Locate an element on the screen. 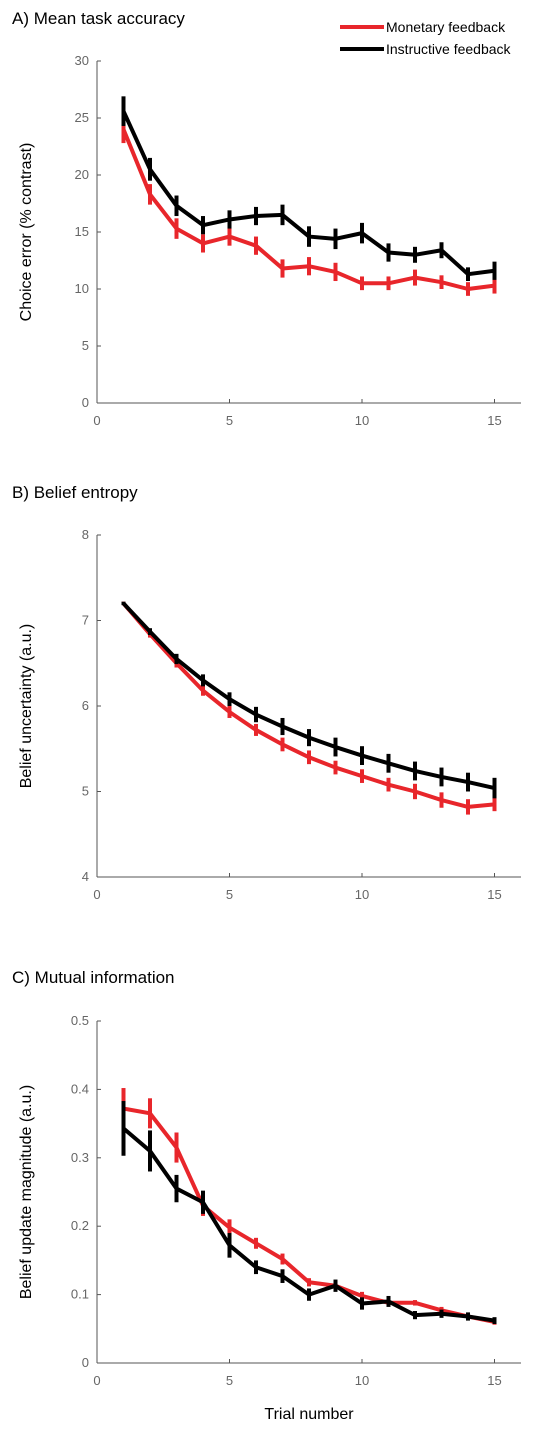 The height and width of the screenshot is (1431, 544). y-tick-label: 0.3 is located at coordinates (80, 1157).